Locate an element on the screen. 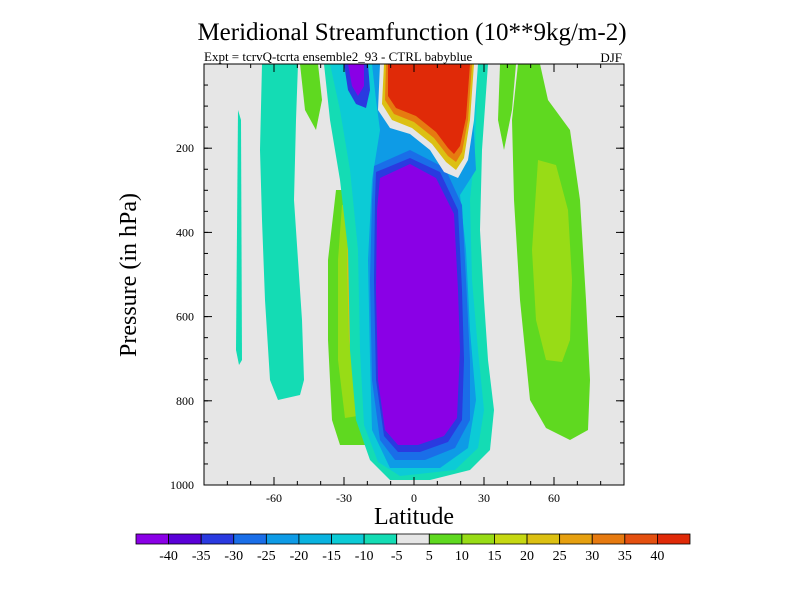 The height and width of the screenshot is (600, 800). contour-nh-band is located at coordinates (507, 107).